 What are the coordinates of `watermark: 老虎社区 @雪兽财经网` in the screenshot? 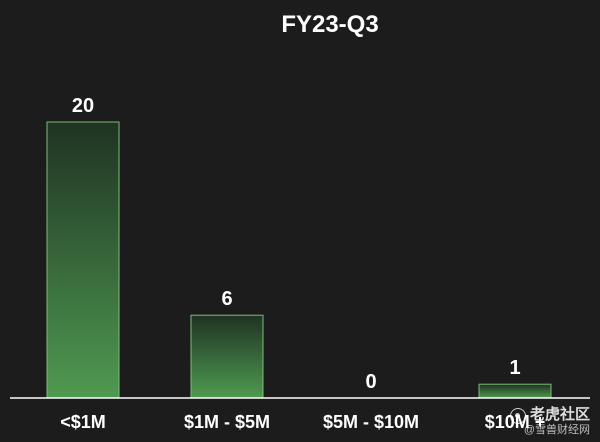 It's located at (549, 421).